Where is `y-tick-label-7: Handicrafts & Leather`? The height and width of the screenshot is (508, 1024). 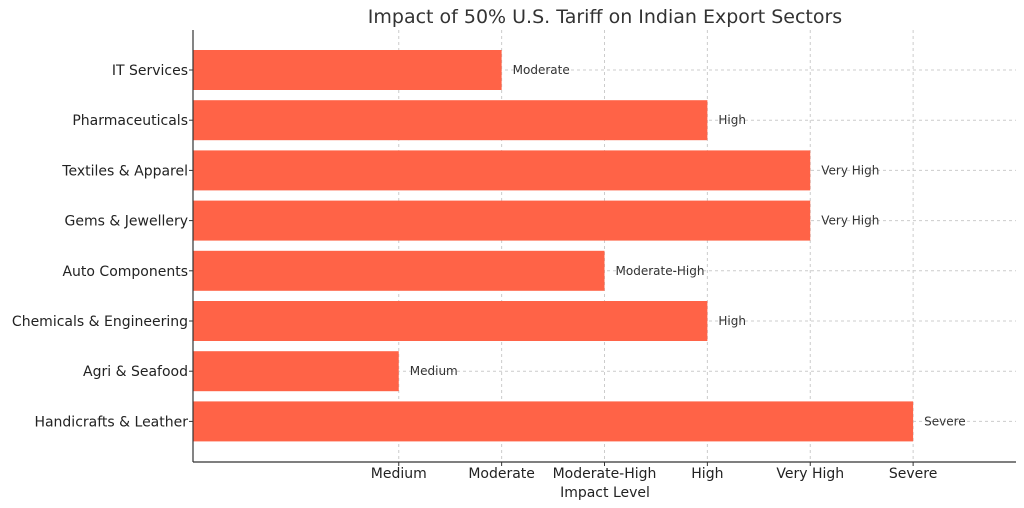
y-tick-label-7: Handicrafts & Leather is located at coordinates (111, 422).